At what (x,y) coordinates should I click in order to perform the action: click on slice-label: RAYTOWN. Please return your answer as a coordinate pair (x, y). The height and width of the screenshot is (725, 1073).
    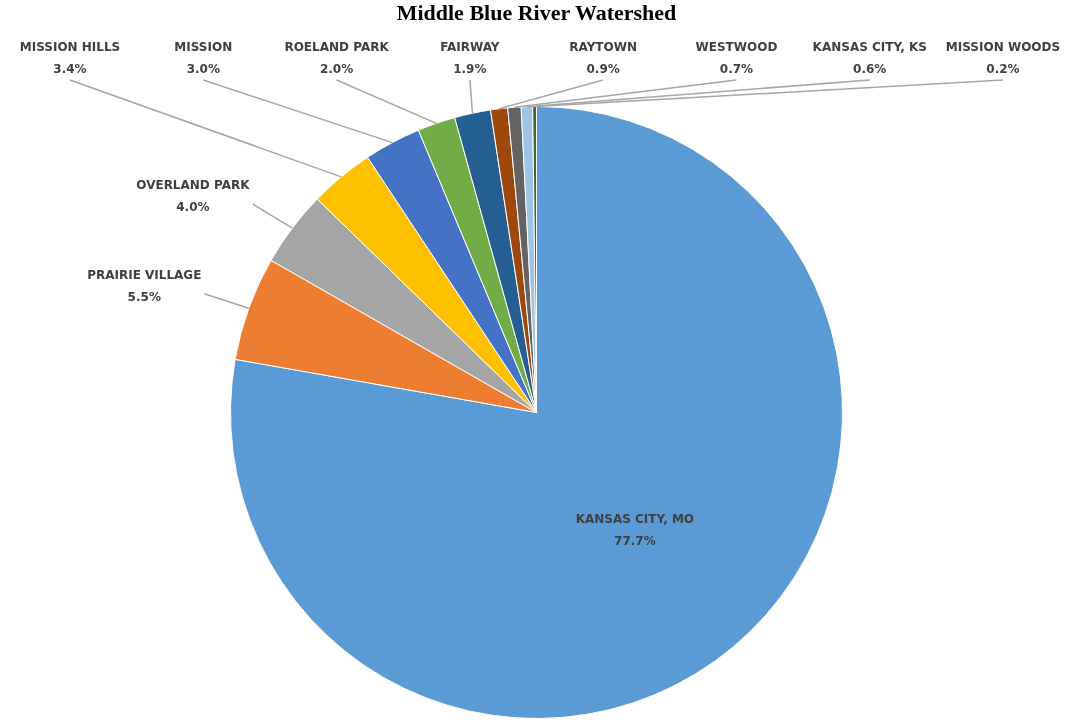
    Looking at the image, I should click on (603, 47).